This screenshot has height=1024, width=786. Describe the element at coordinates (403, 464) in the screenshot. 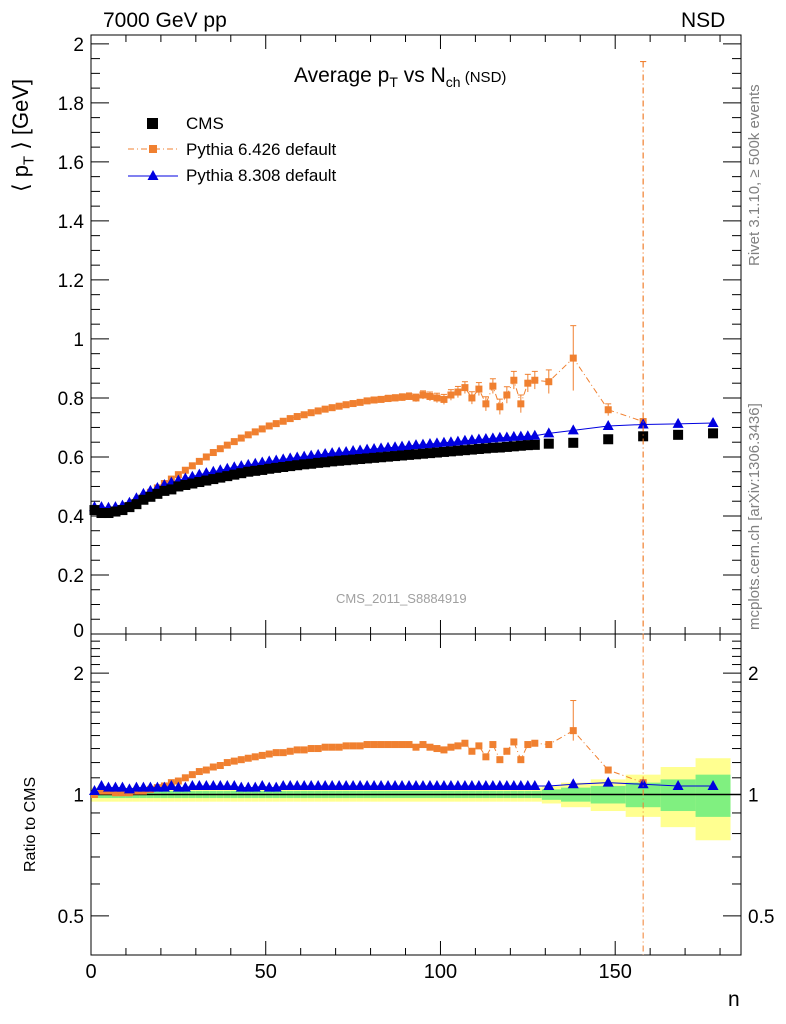

I see `pythia8-series` at that location.